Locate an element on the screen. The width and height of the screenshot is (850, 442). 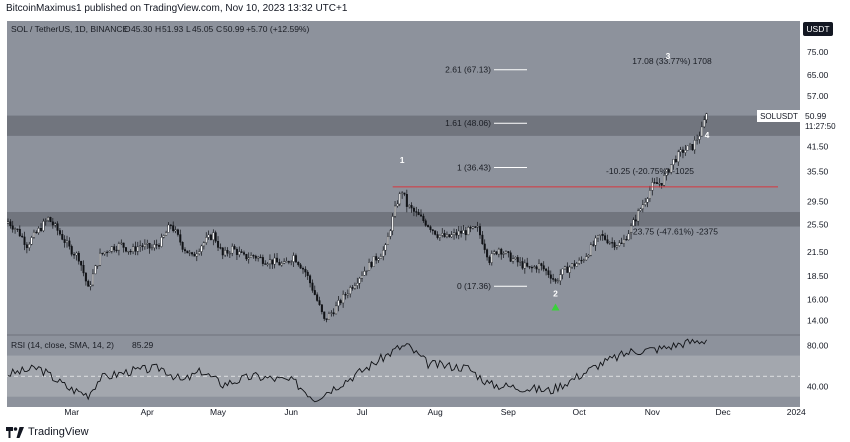
footer: TradingView is located at coordinates (425, 432).